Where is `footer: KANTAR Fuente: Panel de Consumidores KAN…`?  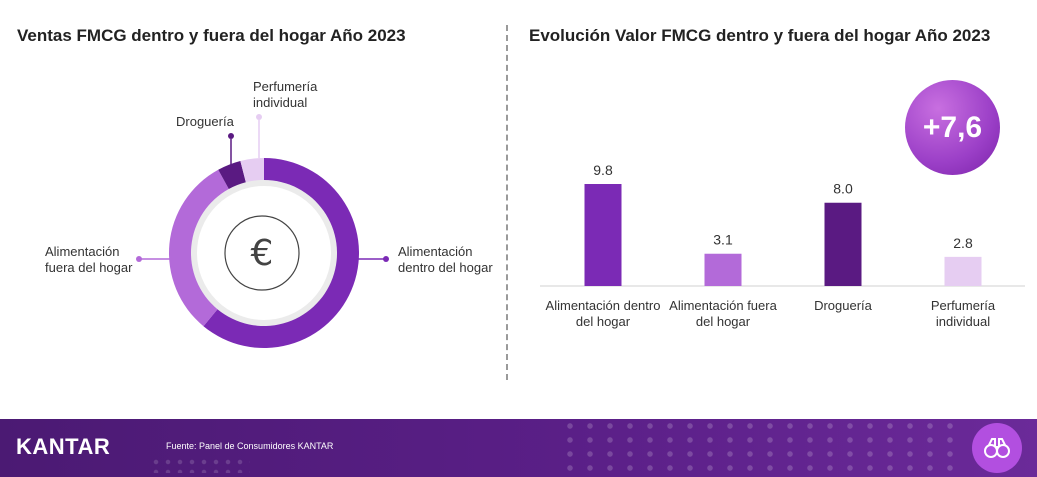 footer: KANTAR Fuente: Panel de Consumidores KAN… is located at coordinates (518, 448).